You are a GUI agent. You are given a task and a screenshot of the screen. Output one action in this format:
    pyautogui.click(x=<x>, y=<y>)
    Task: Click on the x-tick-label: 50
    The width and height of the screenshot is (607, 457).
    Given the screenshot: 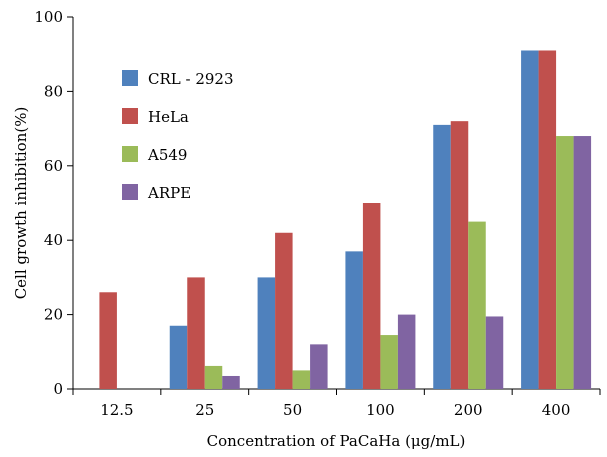 What is the action you would take?
    pyautogui.click(x=292, y=410)
    